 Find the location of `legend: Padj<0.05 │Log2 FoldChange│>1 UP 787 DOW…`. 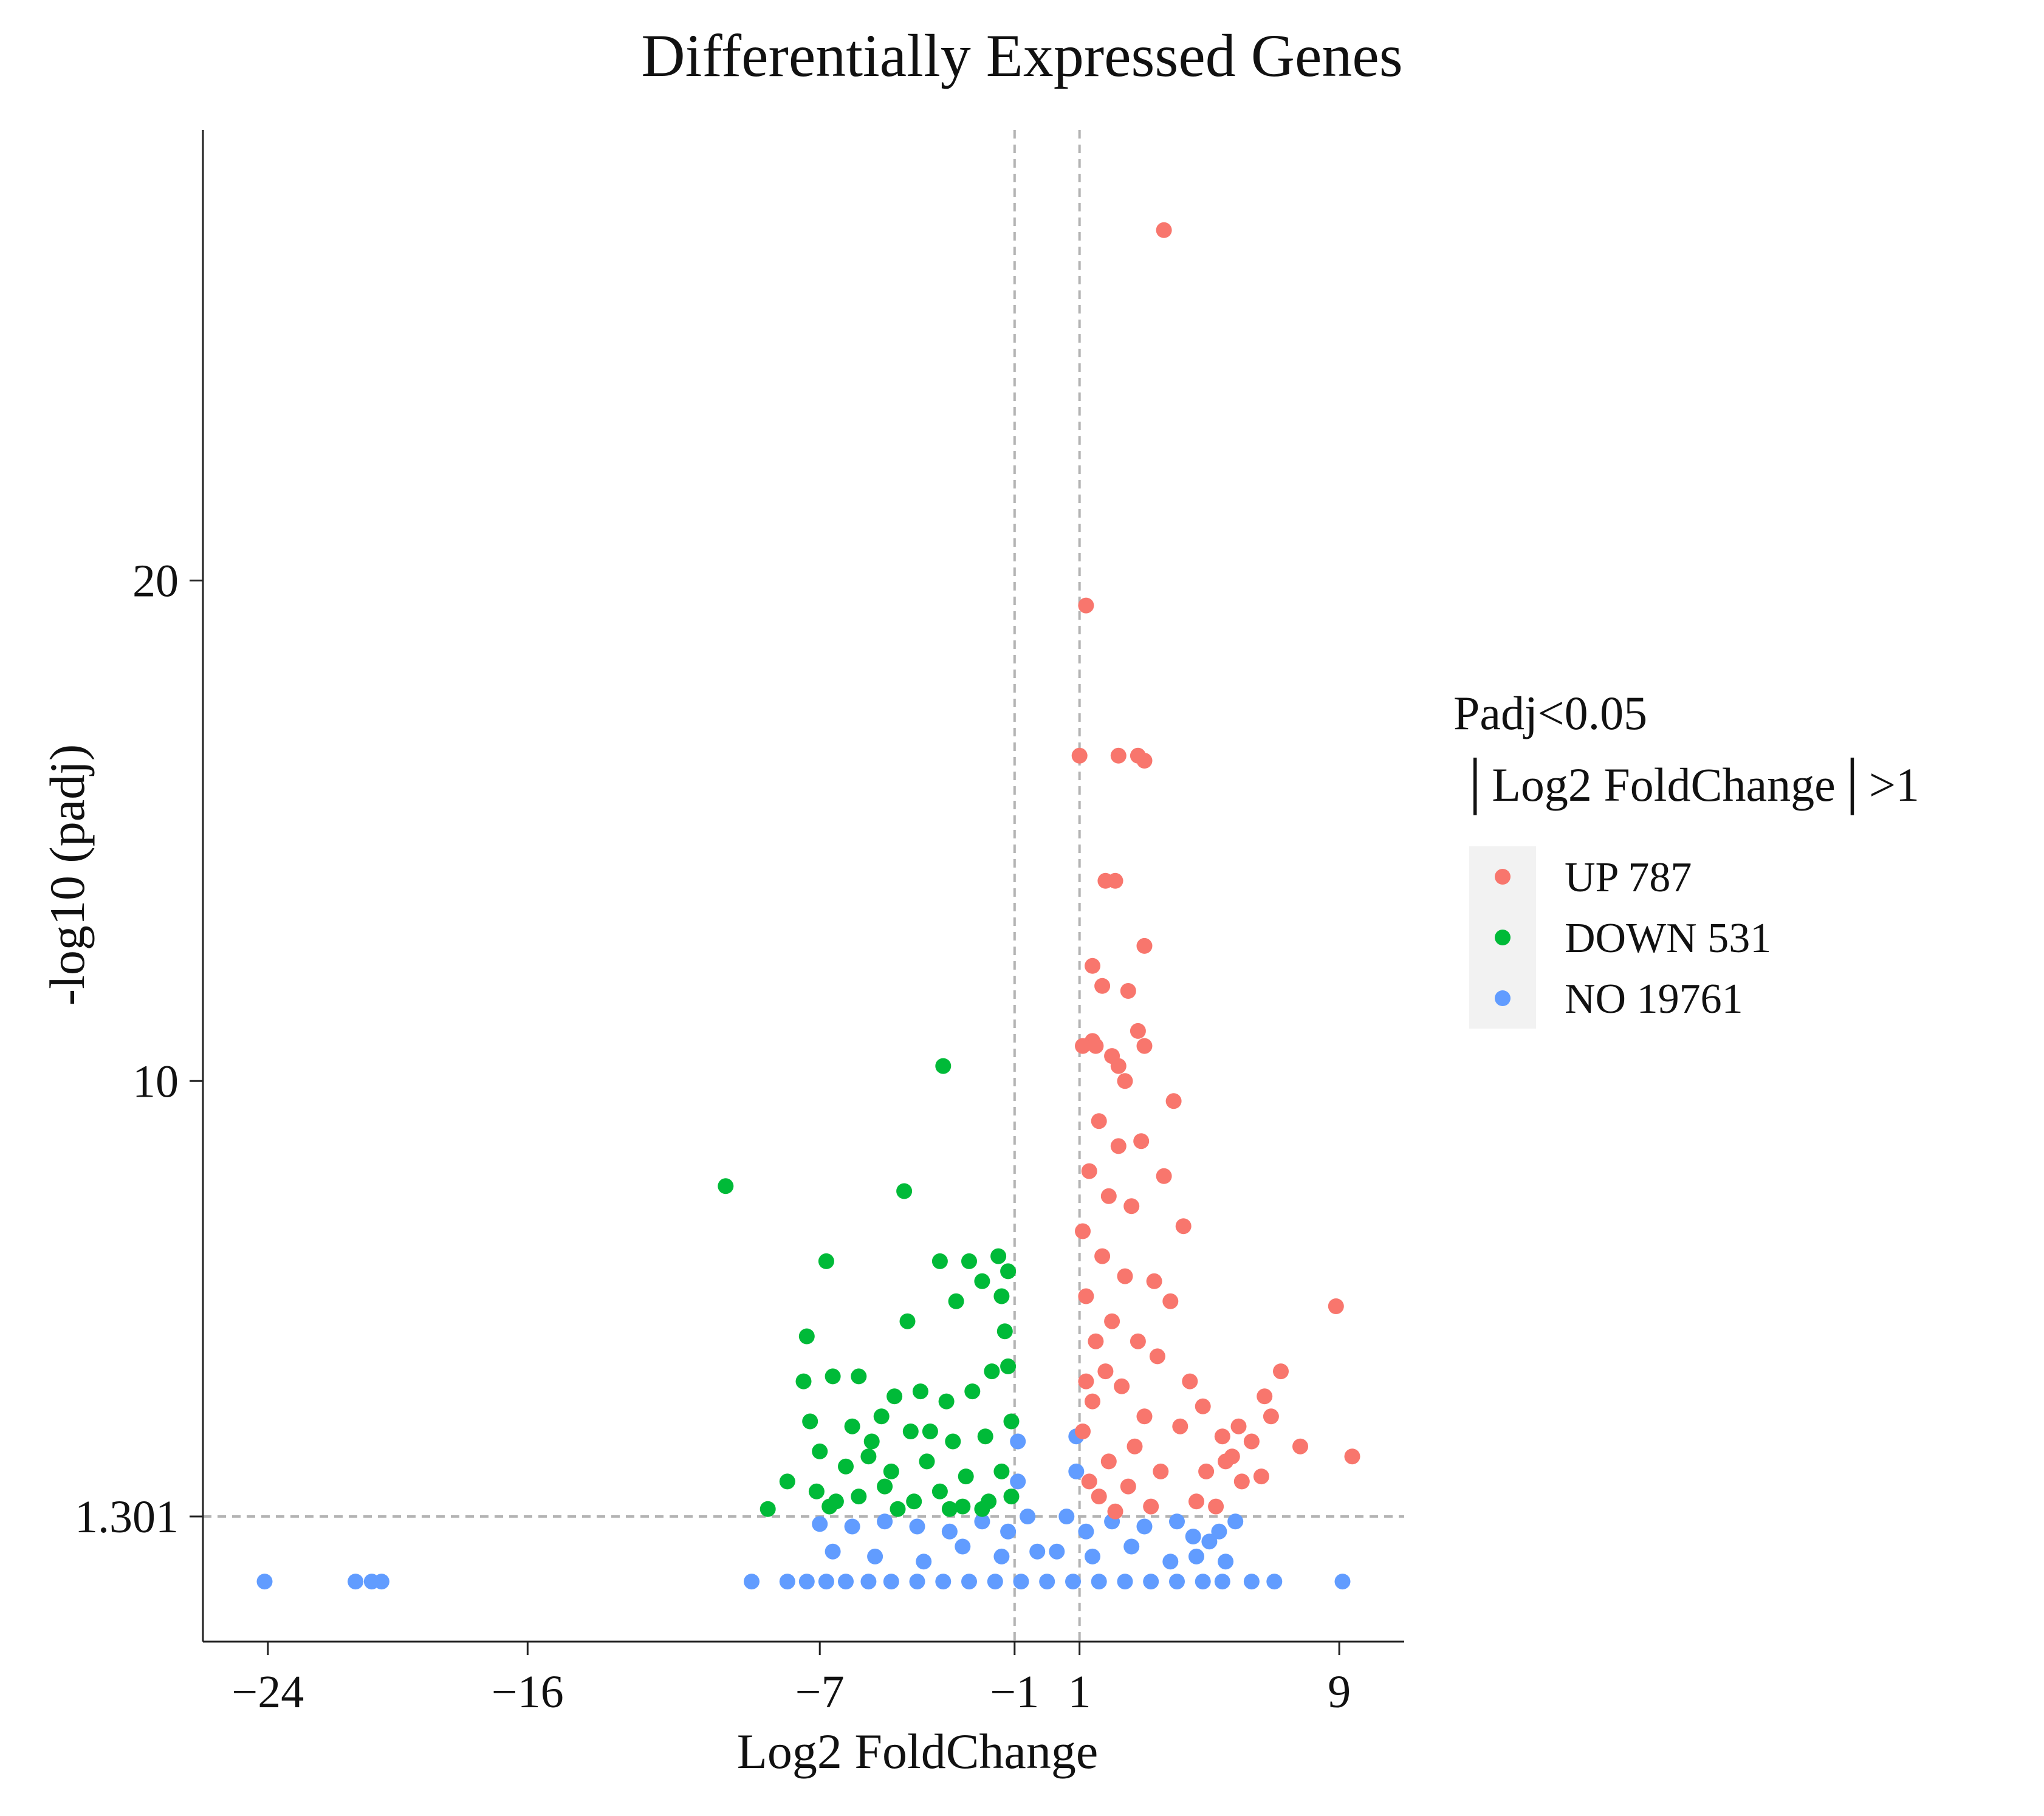

legend: Padj<0.05 │Log2 FoldChange│>1 UP 787 DOW… is located at coordinates (1686, 858).